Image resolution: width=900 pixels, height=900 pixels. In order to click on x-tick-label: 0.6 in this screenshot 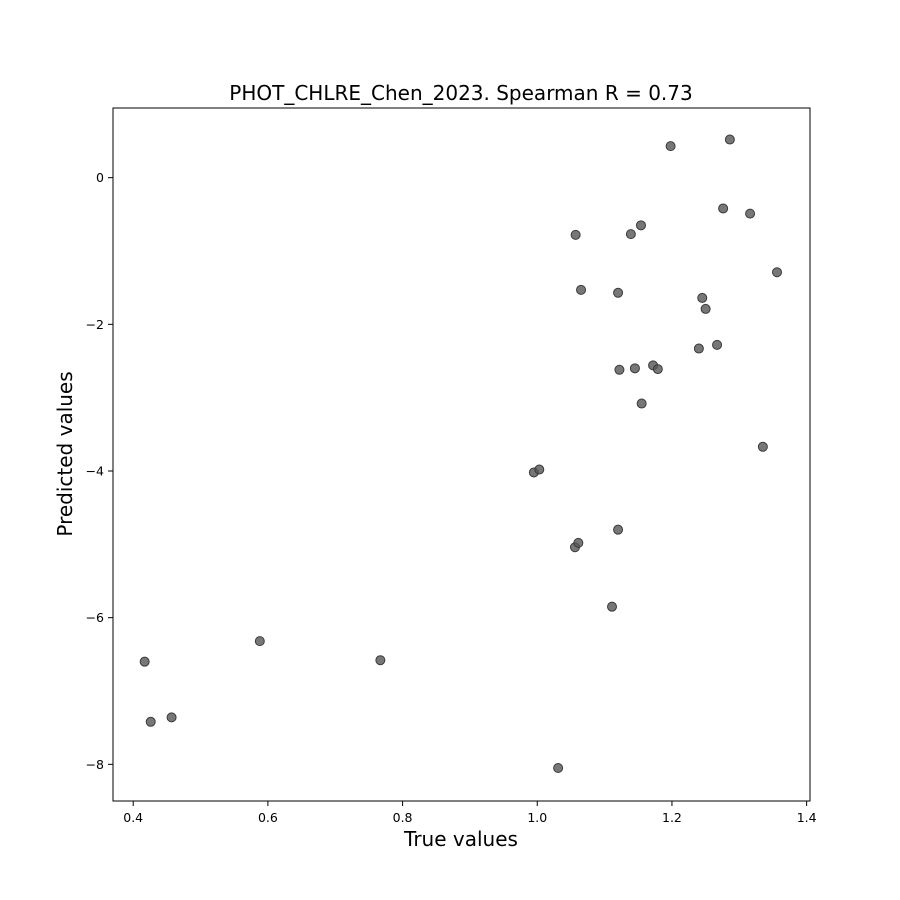, I will do `click(268, 817)`.